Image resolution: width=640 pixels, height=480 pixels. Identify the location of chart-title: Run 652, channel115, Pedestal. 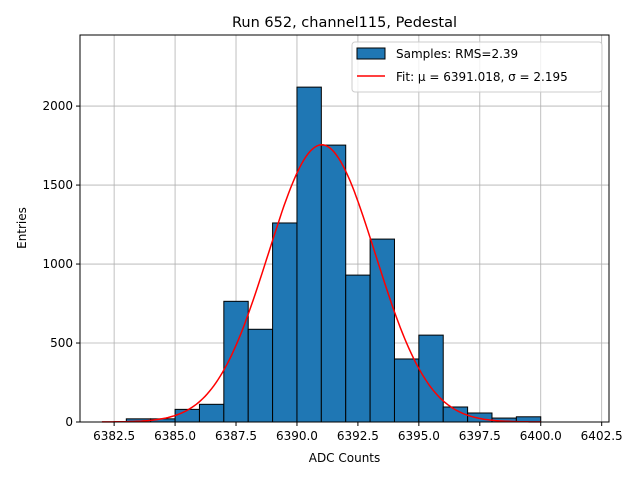
(344, 23).